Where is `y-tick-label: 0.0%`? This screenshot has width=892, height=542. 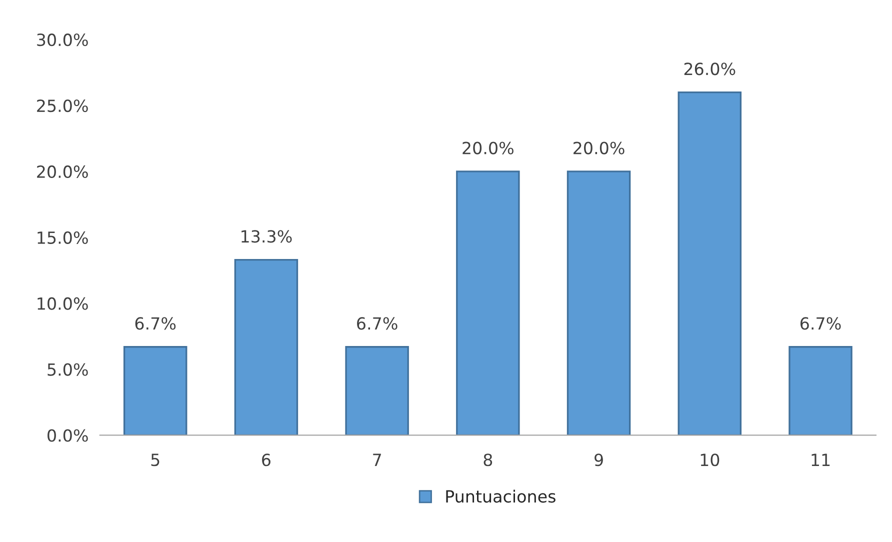 y-tick-label: 0.0% is located at coordinates (68, 435).